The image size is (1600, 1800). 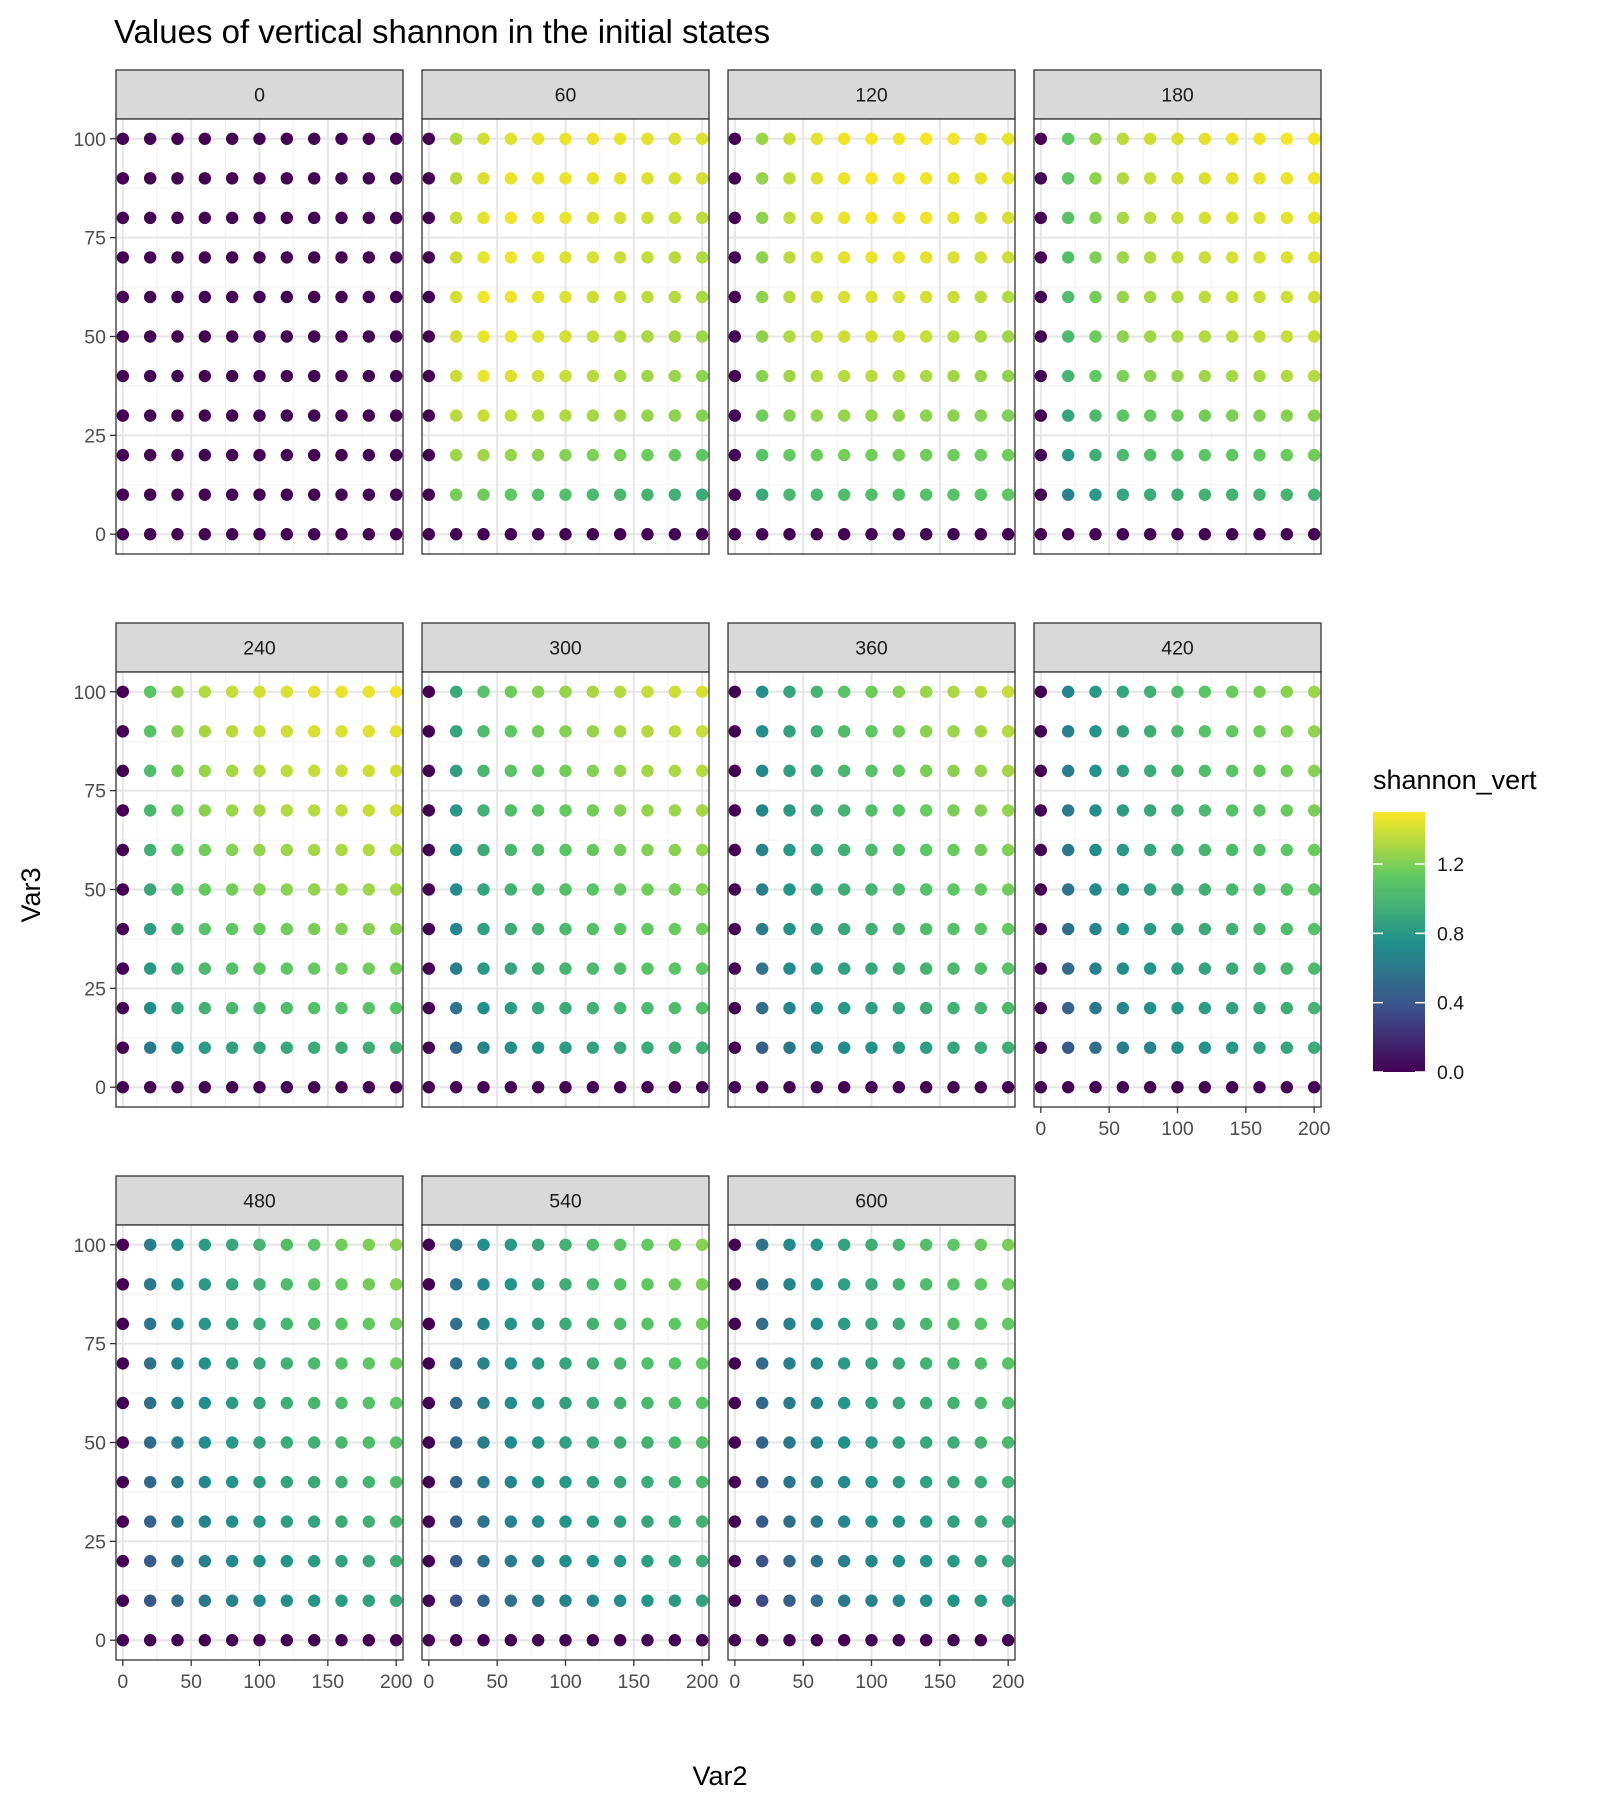 I want to click on y-axis-title: Var3, so click(x=31, y=894).